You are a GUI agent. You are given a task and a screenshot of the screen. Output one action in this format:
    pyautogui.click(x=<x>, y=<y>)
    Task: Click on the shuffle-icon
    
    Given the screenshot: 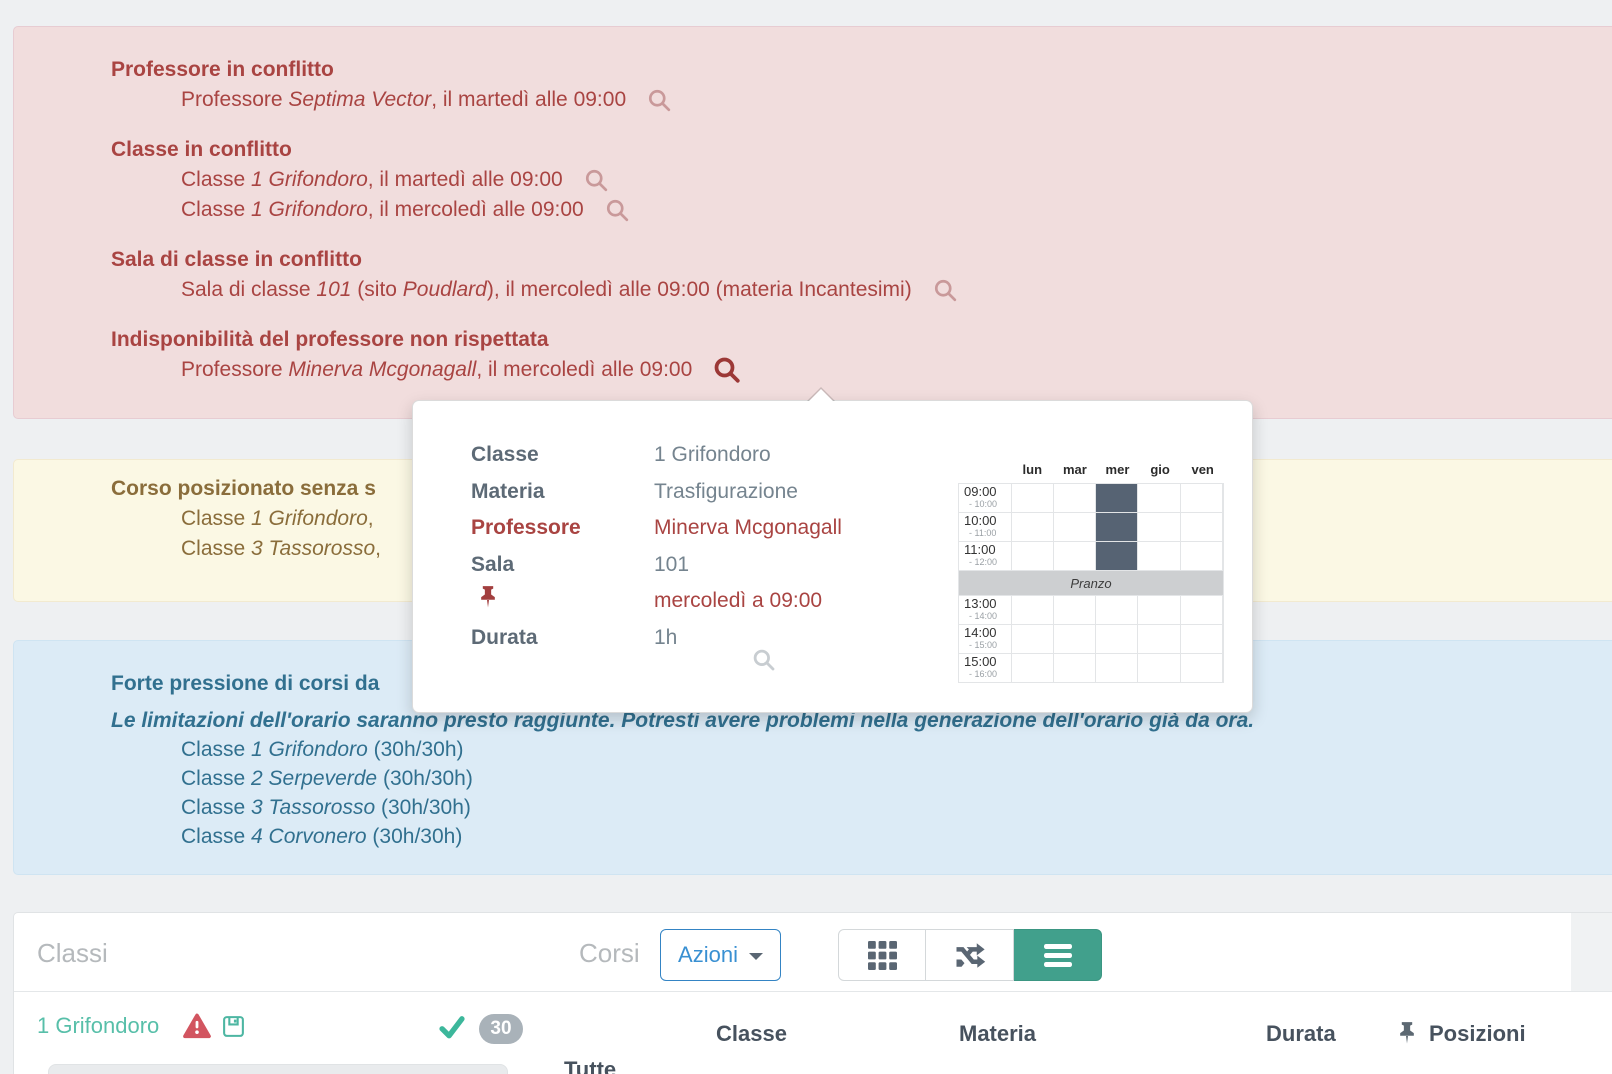 What is the action you would take?
    pyautogui.click(x=970, y=955)
    